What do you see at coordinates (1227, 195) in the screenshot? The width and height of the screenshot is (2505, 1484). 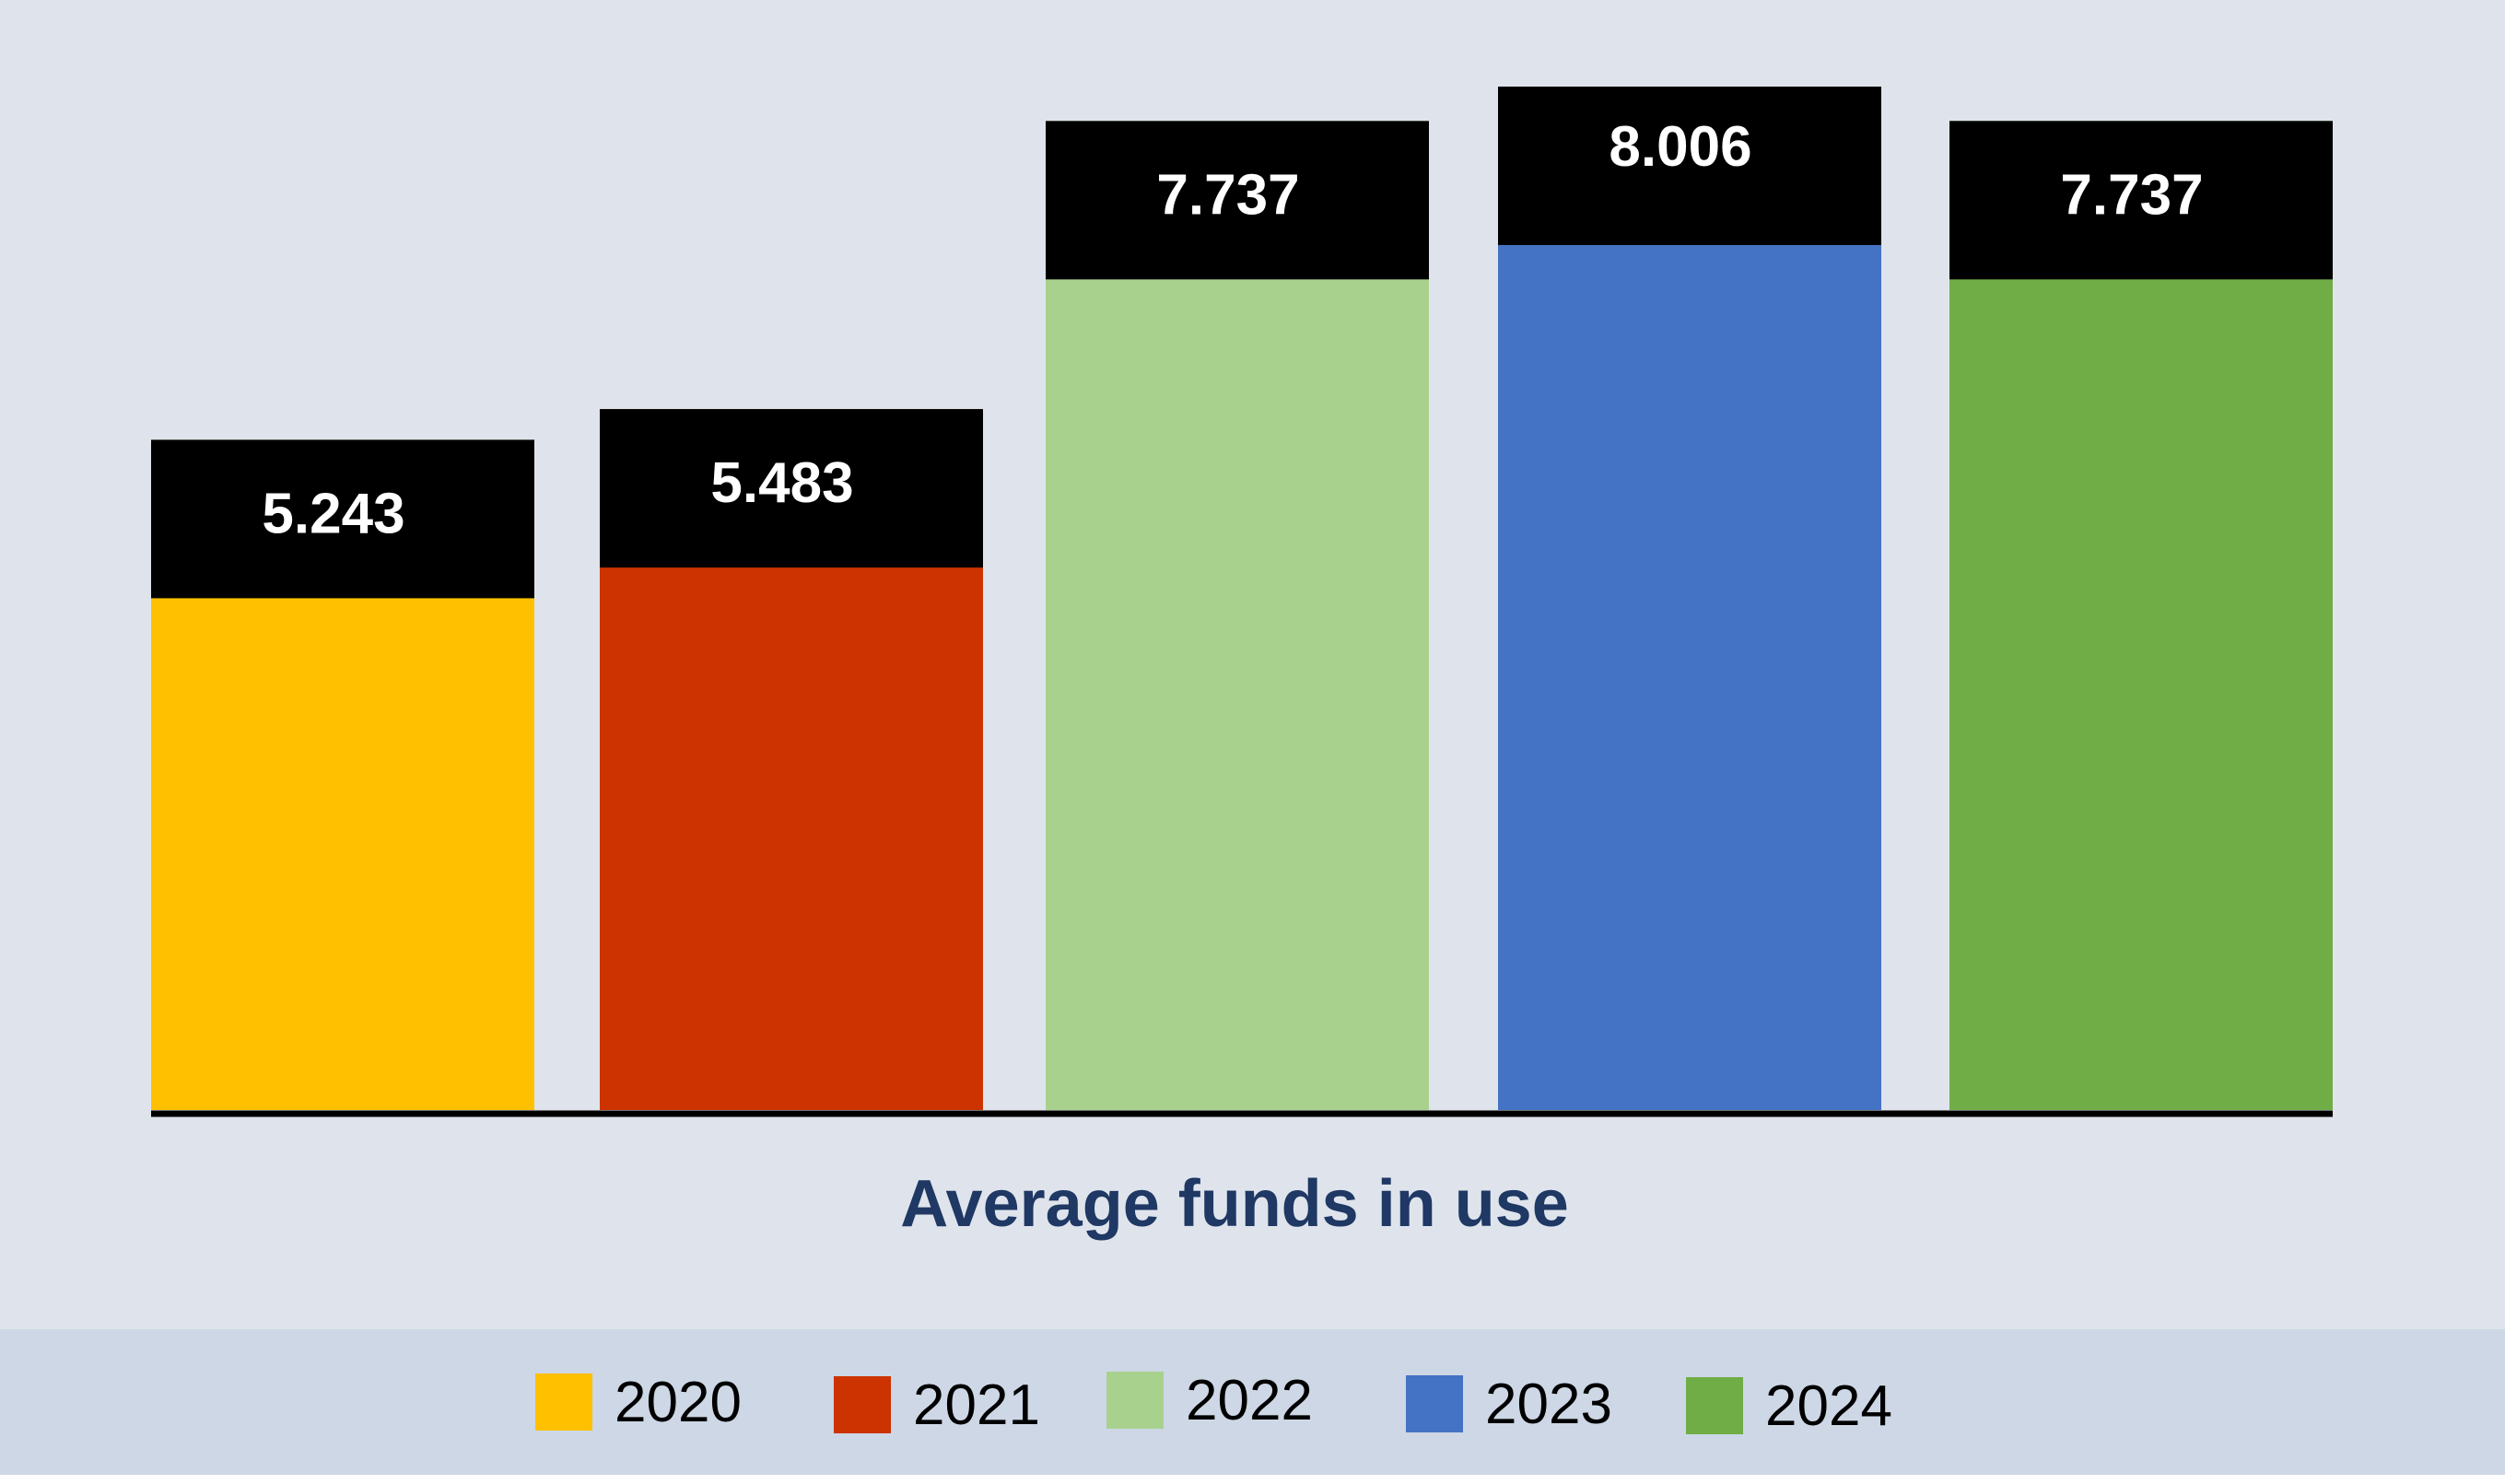 I see `value-label-2022: 7.737` at bounding box center [1227, 195].